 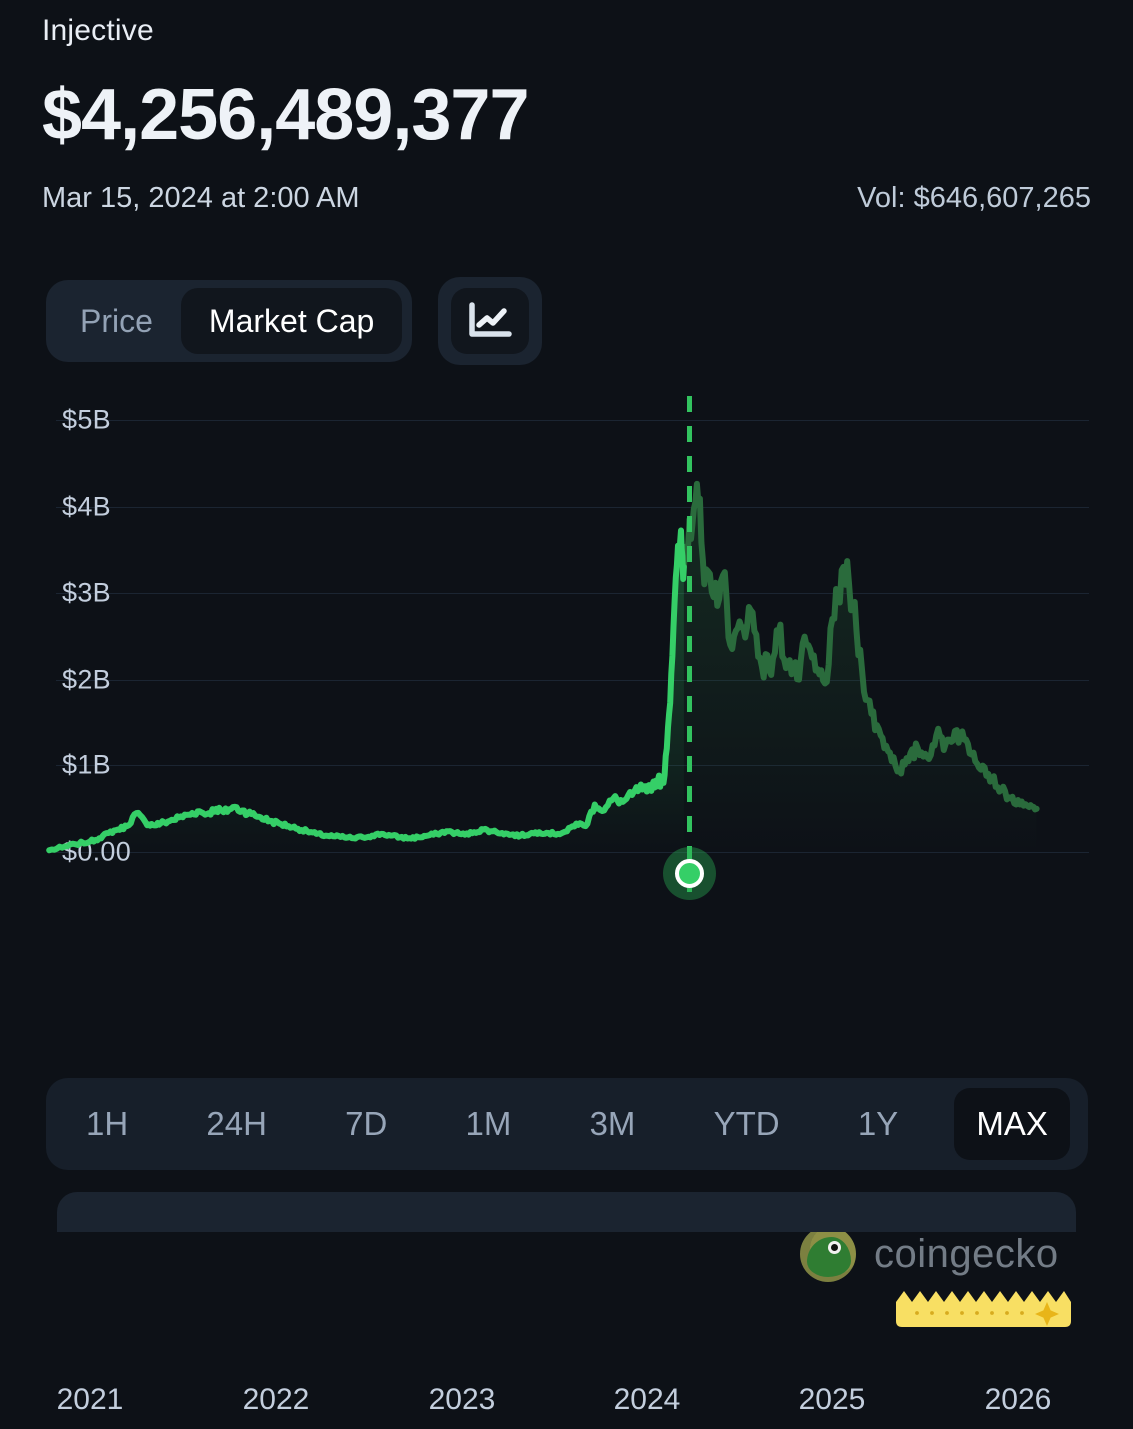 I want to click on volume-label: Vol: $646,607,265, so click(x=974, y=197).